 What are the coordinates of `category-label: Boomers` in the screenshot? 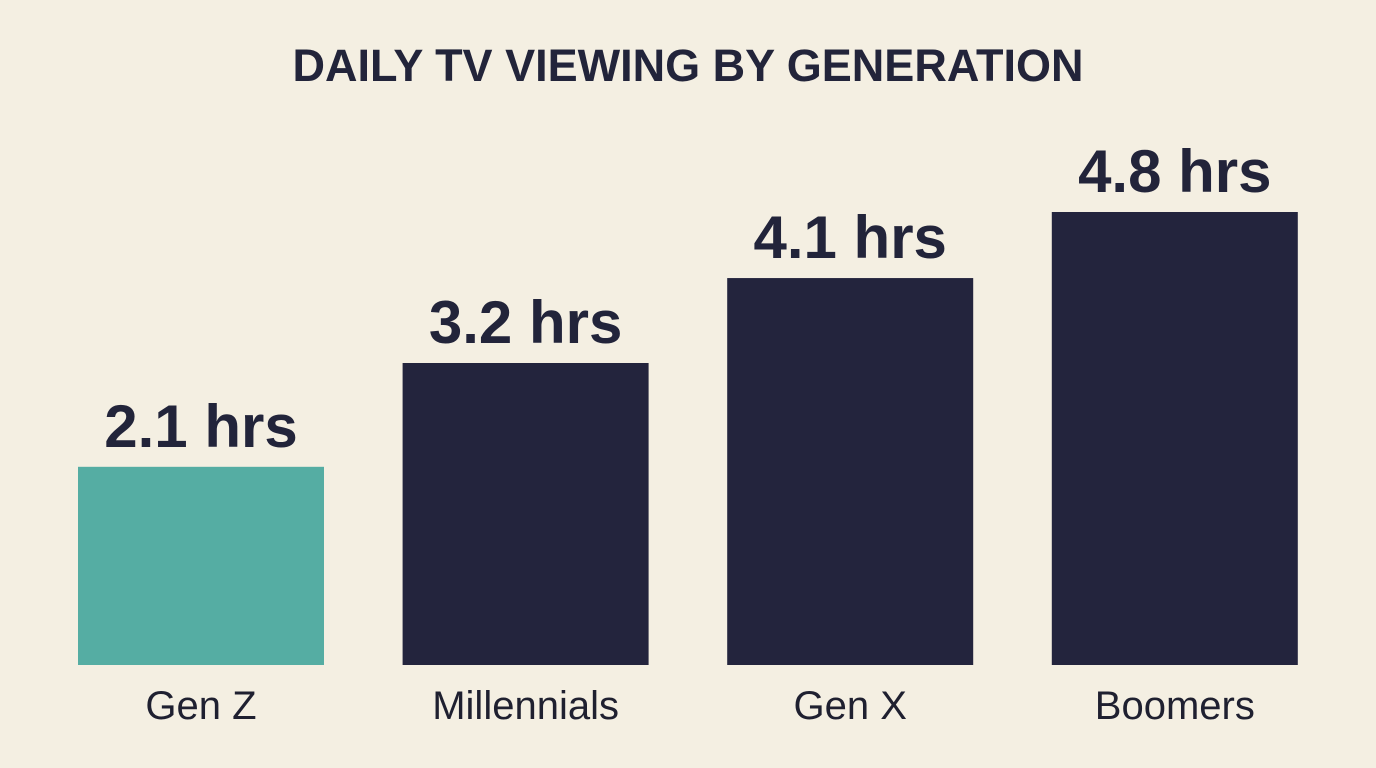 It's located at (1175, 706).